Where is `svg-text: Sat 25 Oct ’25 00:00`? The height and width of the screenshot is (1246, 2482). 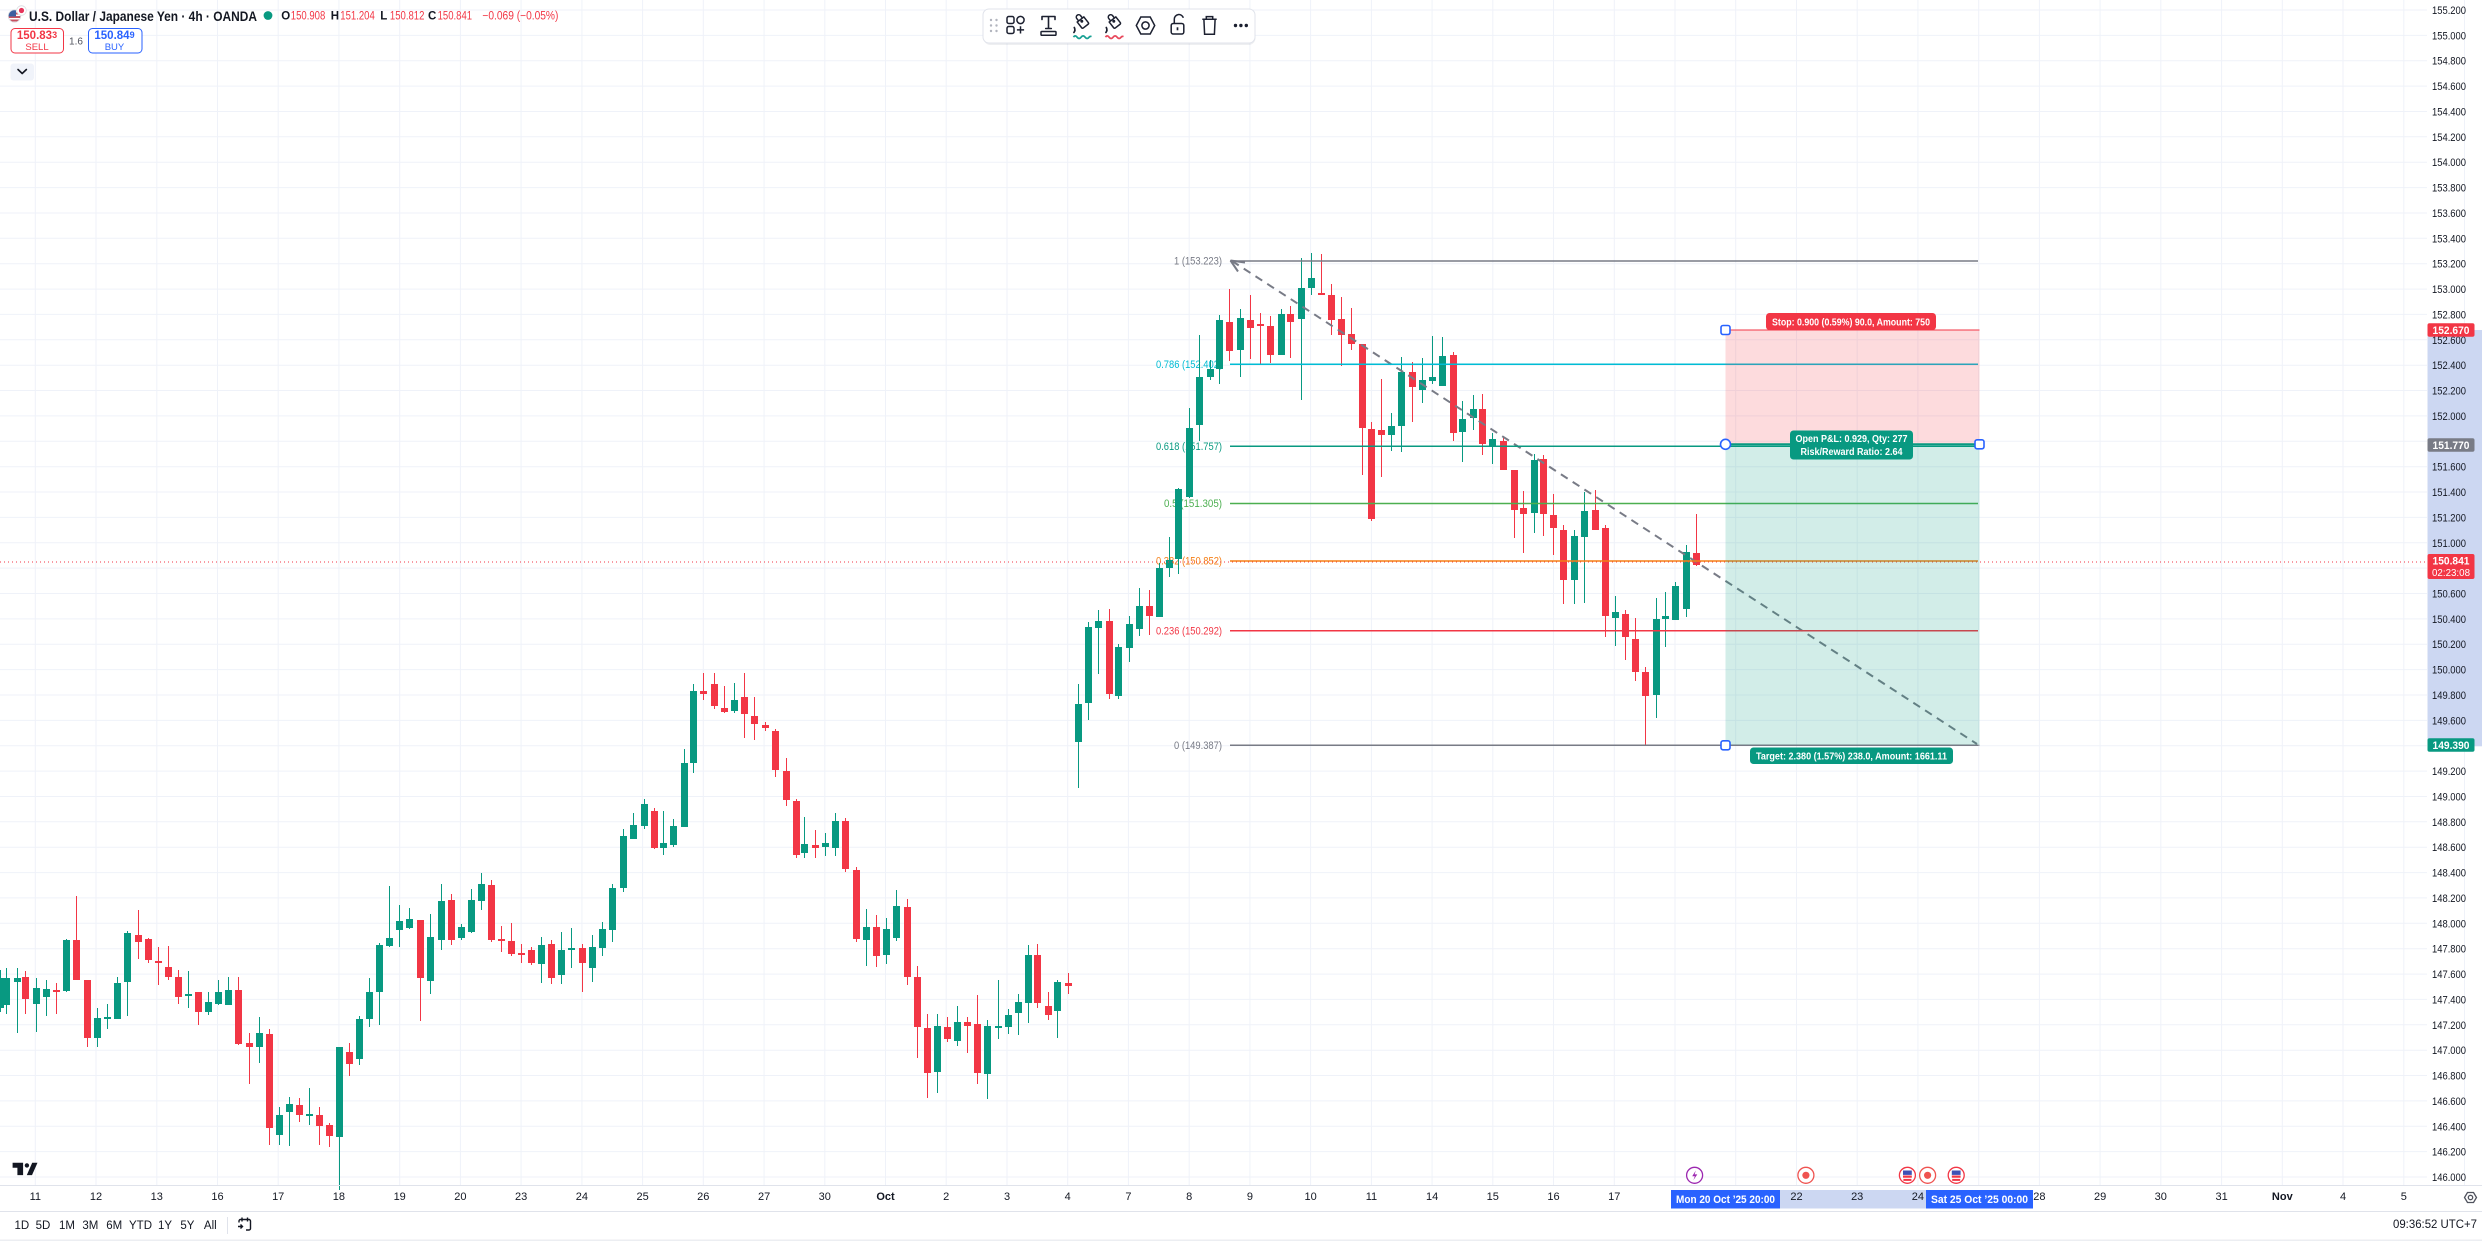
svg-text: Sat 25 Oct ’25 00:00 is located at coordinates (1979, 1200).